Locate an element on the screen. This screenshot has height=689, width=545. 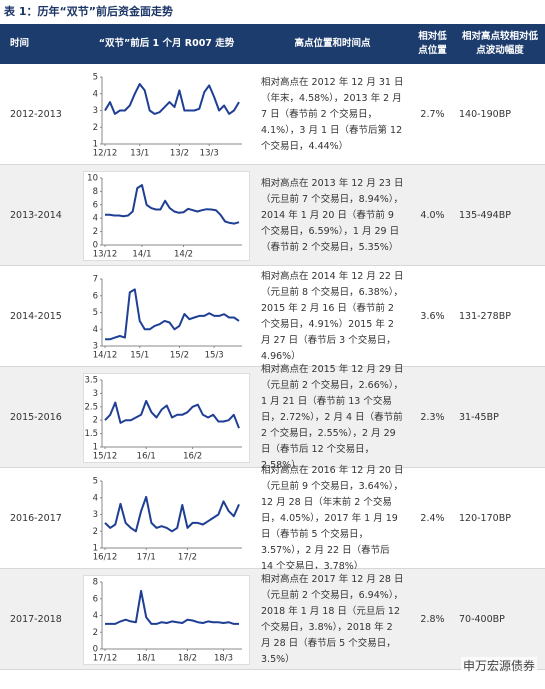
x-tick-label: 13/3 is located at coordinates (209, 154).